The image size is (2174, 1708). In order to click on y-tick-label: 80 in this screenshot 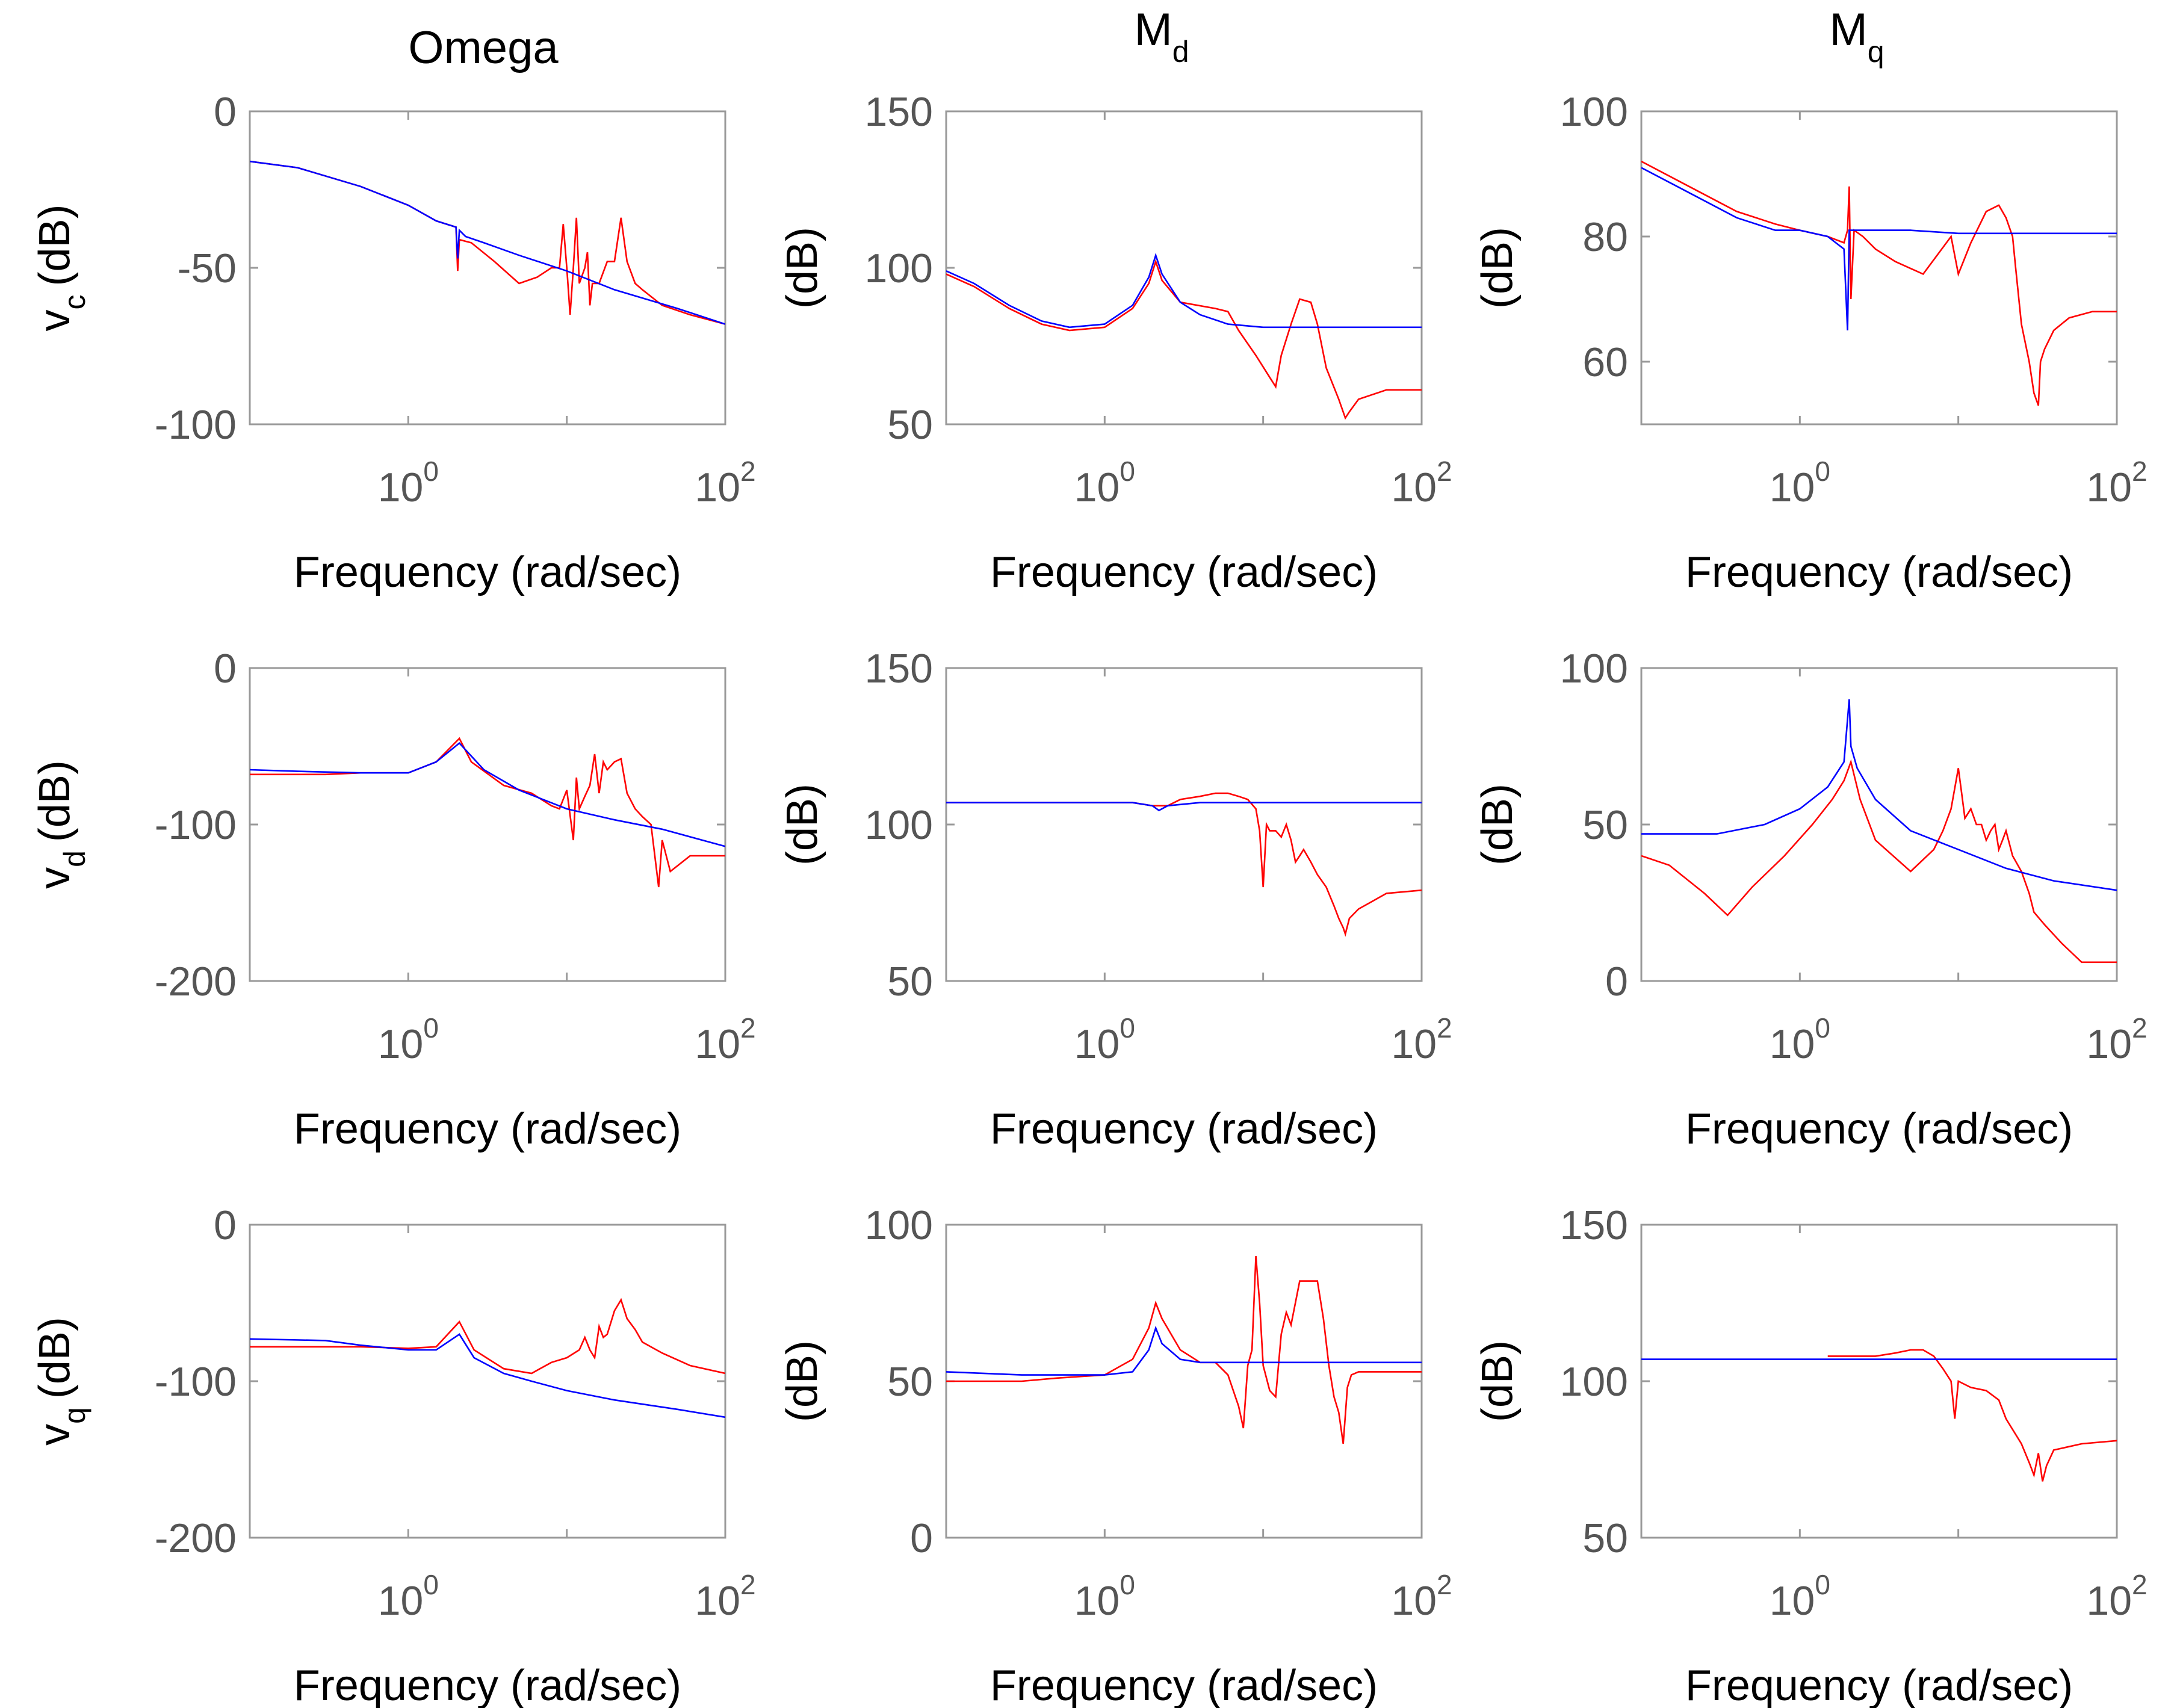, I will do `click(1605, 237)`.